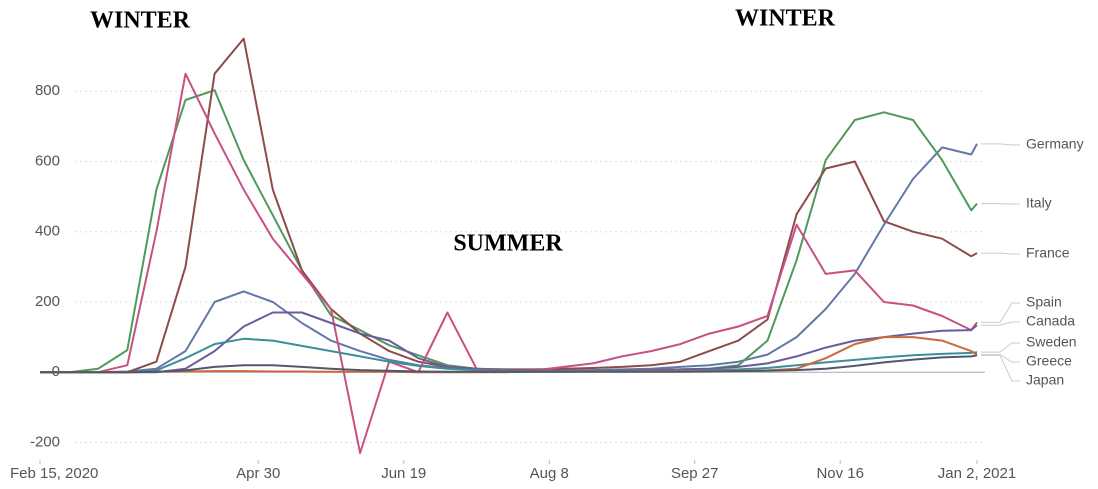 This screenshot has width=1098, height=489. I want to click on y-tick-label: -200, so click(45, 441).